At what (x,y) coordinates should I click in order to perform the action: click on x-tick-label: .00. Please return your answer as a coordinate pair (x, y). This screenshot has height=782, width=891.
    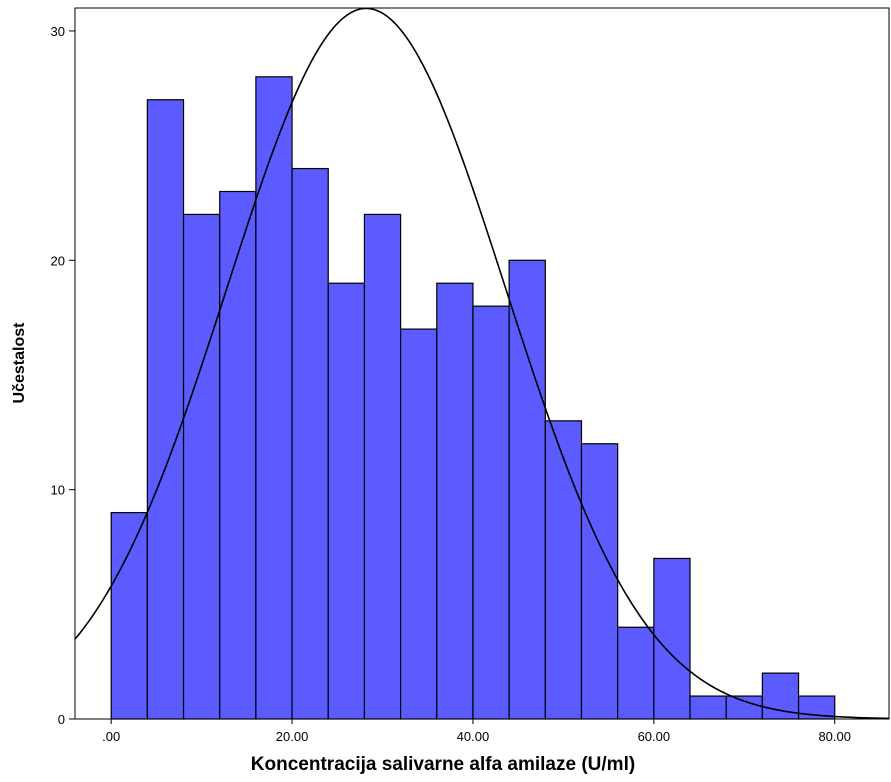
    Looking at the image, I should click on (111, 736).